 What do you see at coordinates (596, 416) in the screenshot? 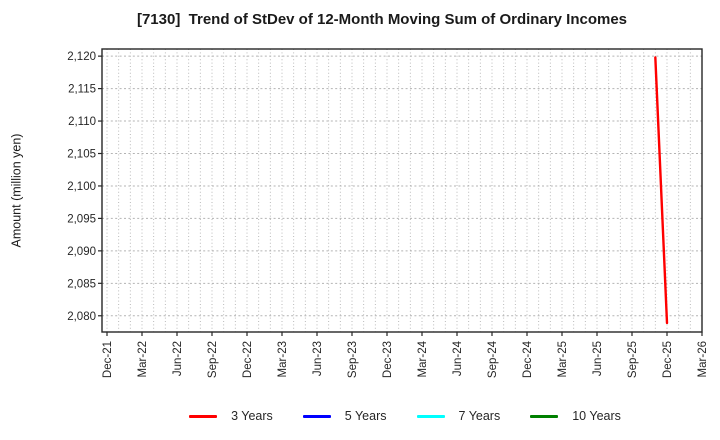
I see `legend-label: 10 Years` at bounding box center [596, 416].